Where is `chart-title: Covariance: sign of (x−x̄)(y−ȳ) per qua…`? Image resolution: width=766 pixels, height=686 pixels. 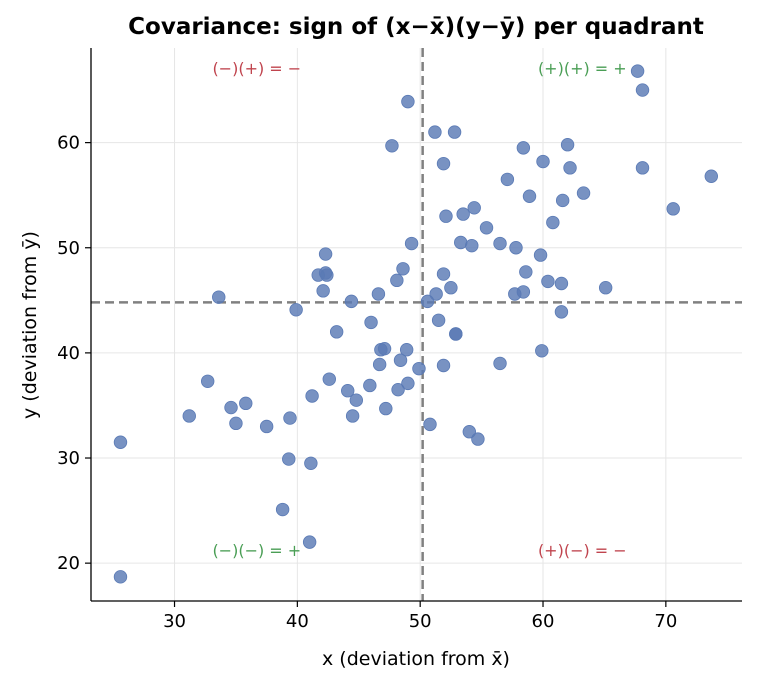 chart-title: Covariance: sign of (x−x̄)(y−ȳ) per qua… is located at coordinates (416, 27).